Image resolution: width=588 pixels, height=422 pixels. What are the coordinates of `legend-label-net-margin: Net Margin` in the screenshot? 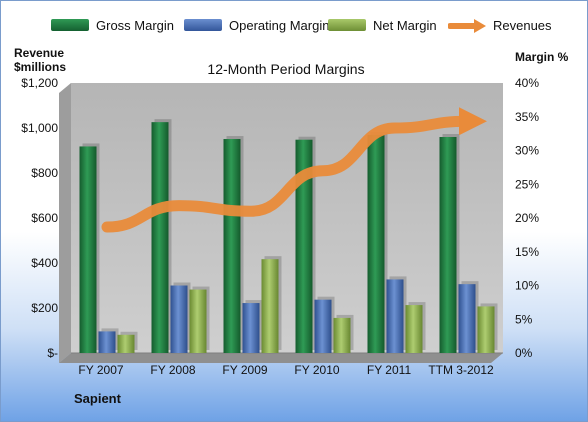 It's located at (405, 25).